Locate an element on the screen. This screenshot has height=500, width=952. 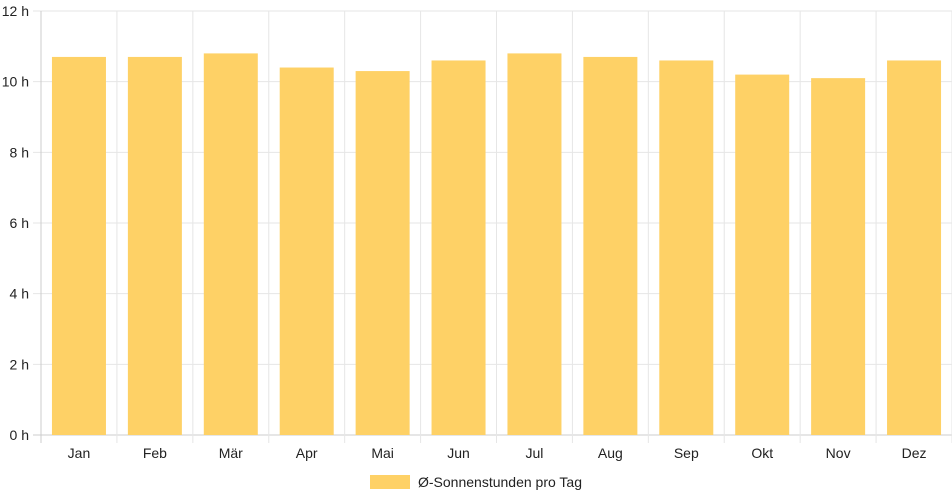
bar-sep is located at coordinates (686, 247).